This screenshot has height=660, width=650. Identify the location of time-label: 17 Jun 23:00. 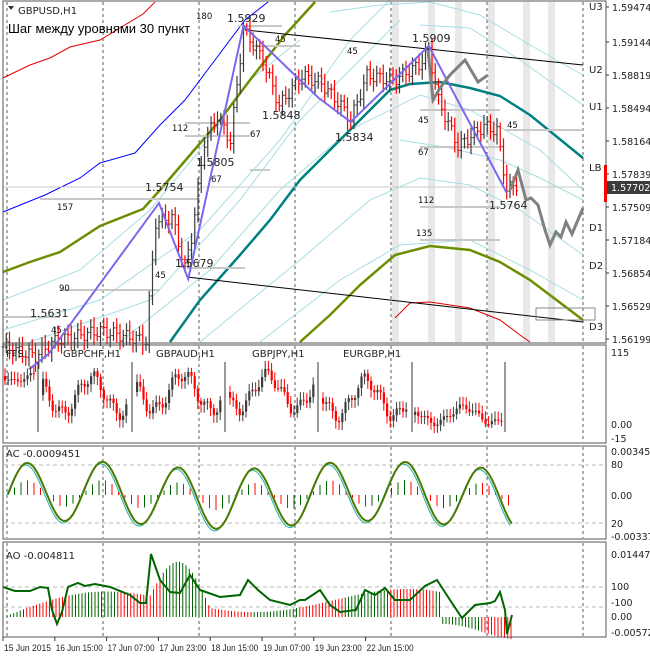
(182, 648).